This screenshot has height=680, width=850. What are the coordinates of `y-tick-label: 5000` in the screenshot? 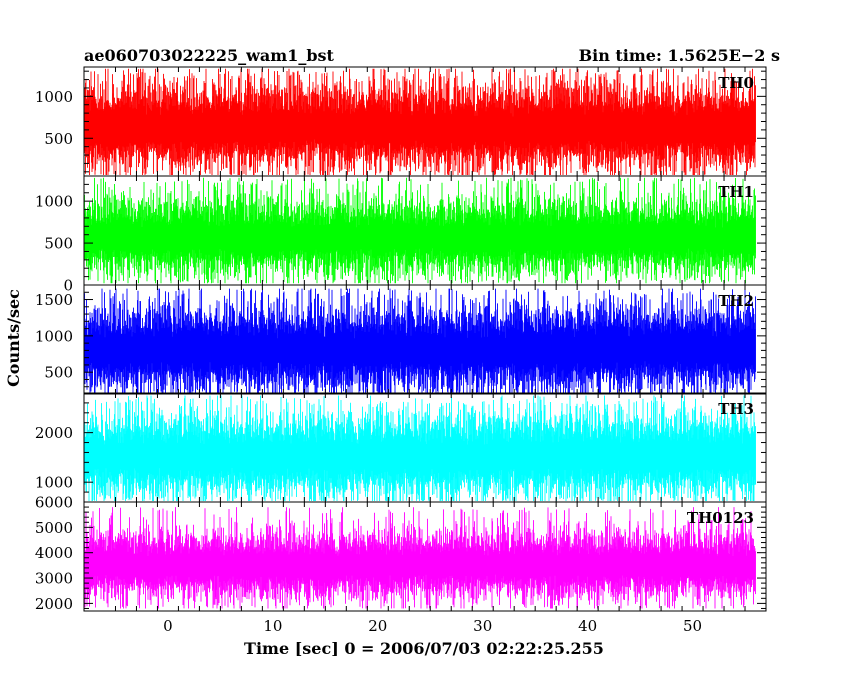 It's located at (54, 528).